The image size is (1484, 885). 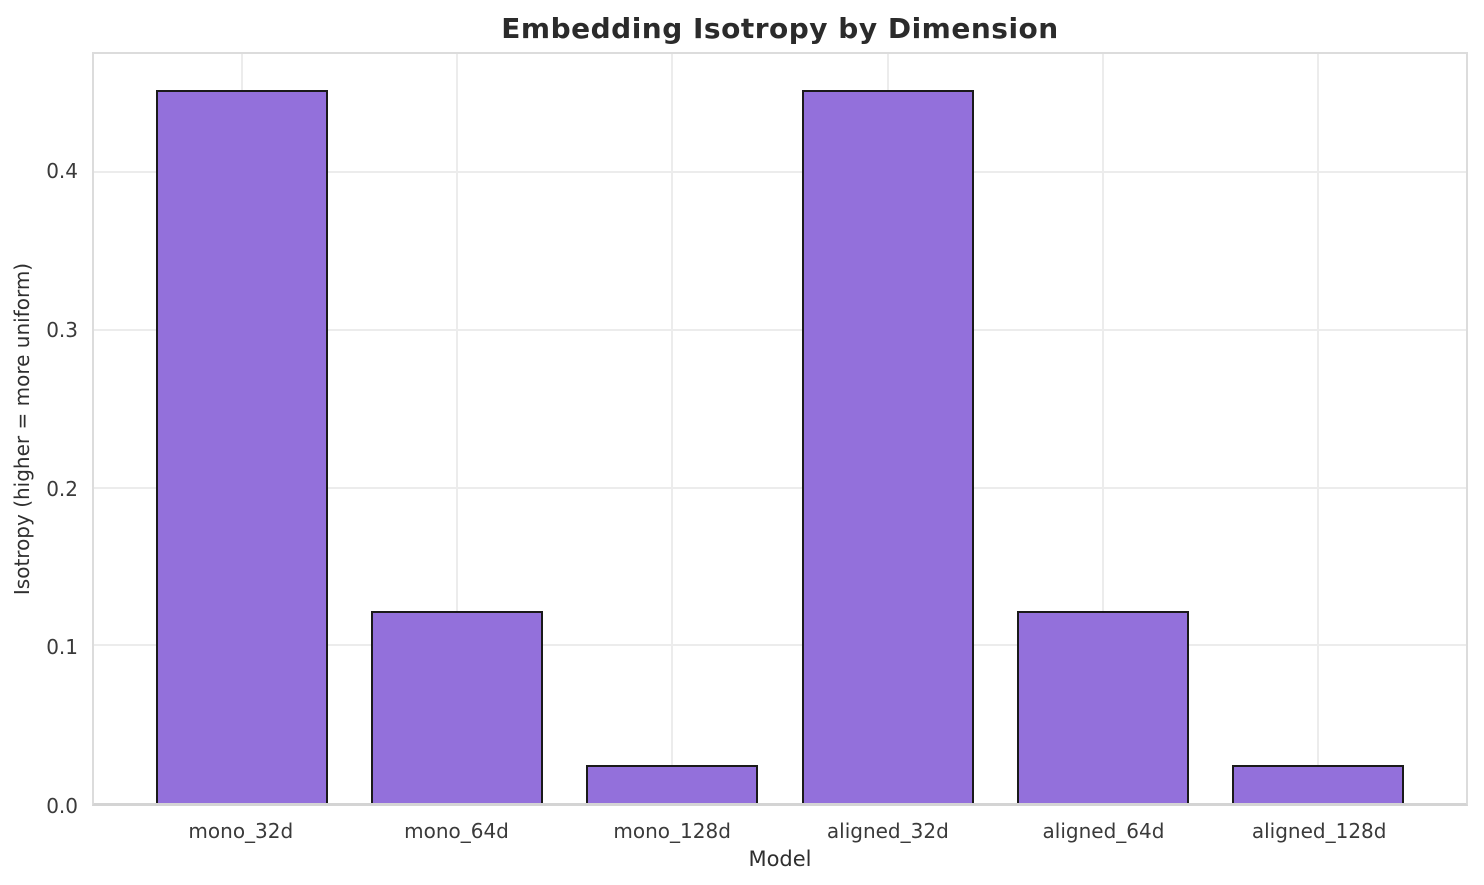 I want to click on bar-mono_32d, so click(x=242, y=446).